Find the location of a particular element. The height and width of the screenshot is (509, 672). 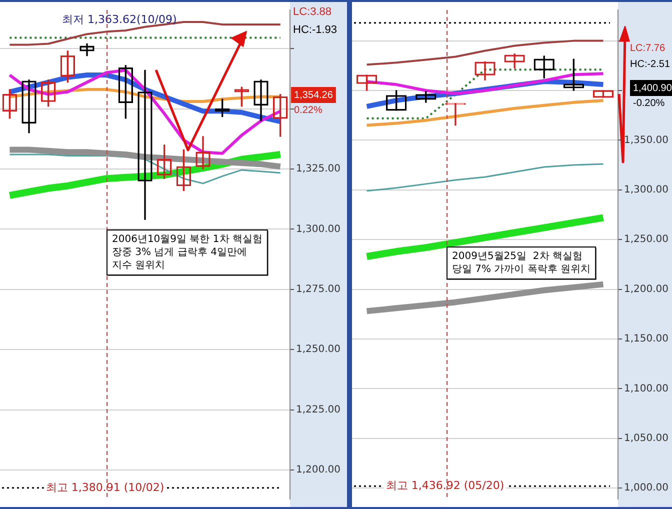

text: 0.22% is located at coordinates (308, 110).